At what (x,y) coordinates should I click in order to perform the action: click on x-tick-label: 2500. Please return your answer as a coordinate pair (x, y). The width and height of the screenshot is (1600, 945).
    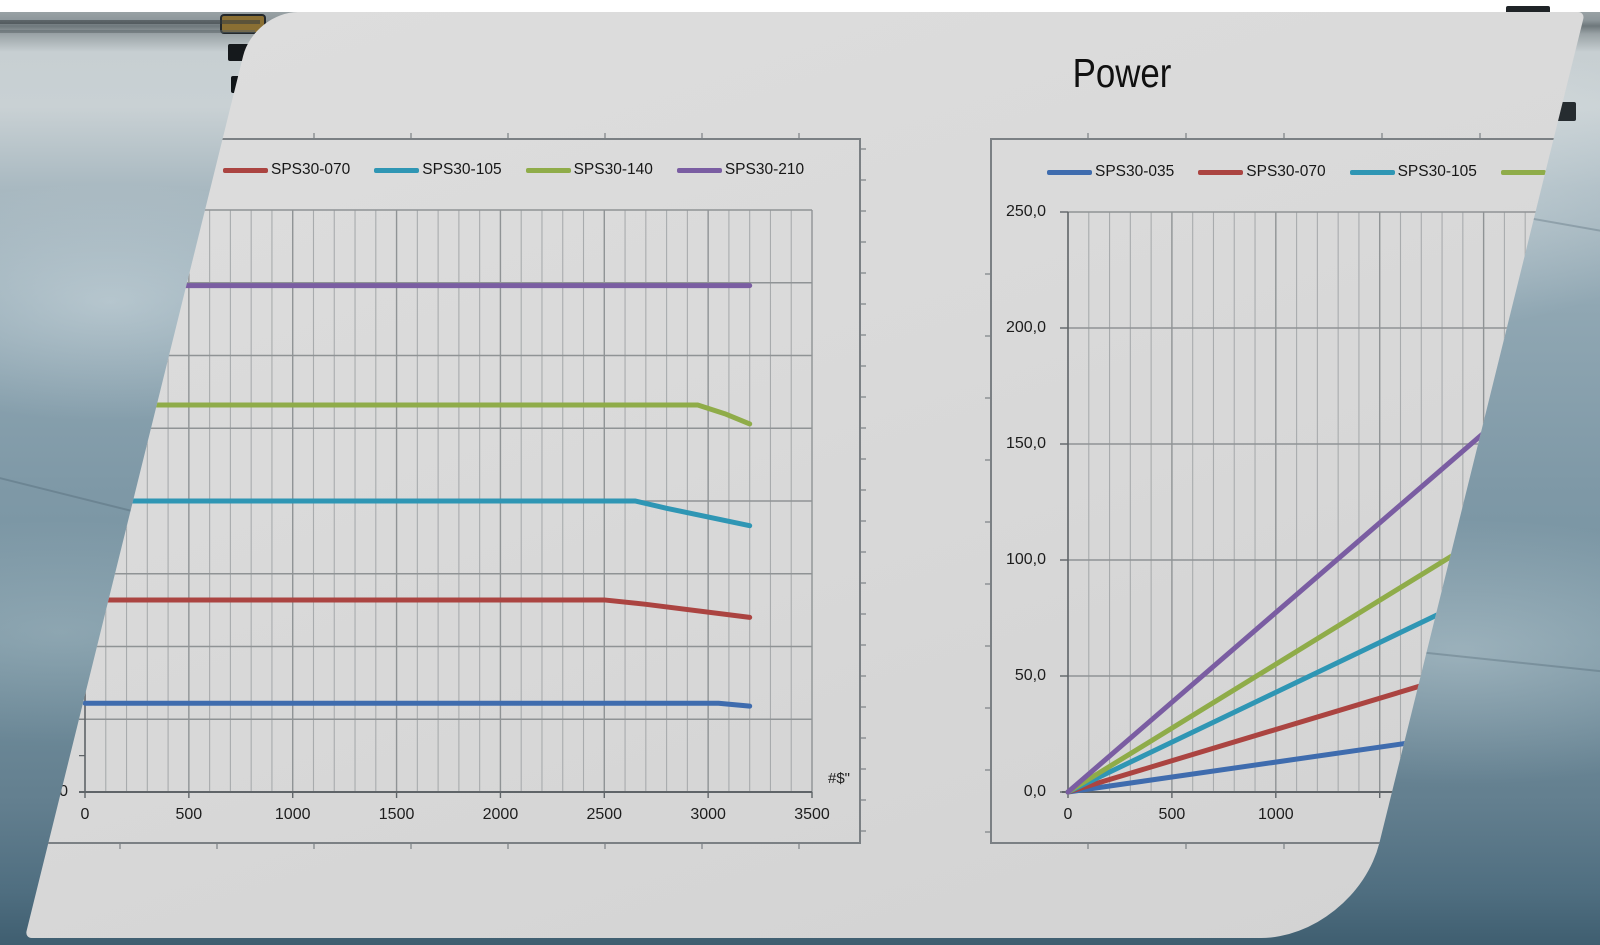
    Looking at the image, I should click on (604, 814).